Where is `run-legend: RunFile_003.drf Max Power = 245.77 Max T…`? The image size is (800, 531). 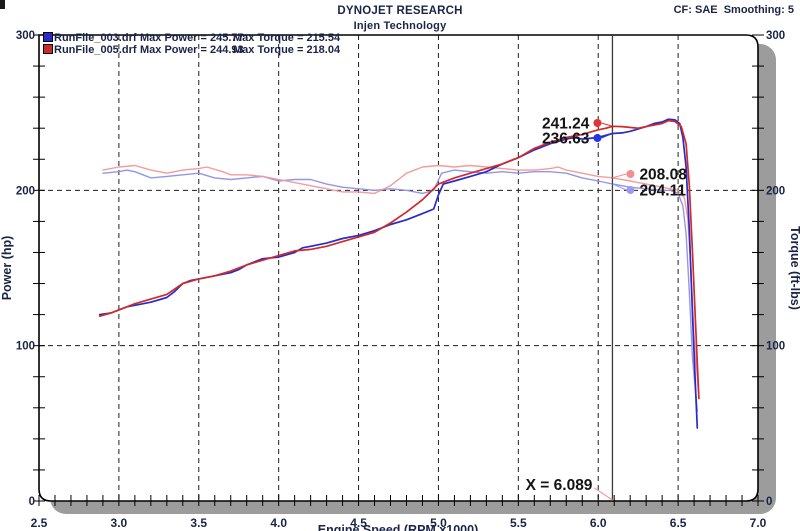 run-legend: RunFile_003.drf Max Power = 245.77 Max T… is located at coordinates (223, 44).